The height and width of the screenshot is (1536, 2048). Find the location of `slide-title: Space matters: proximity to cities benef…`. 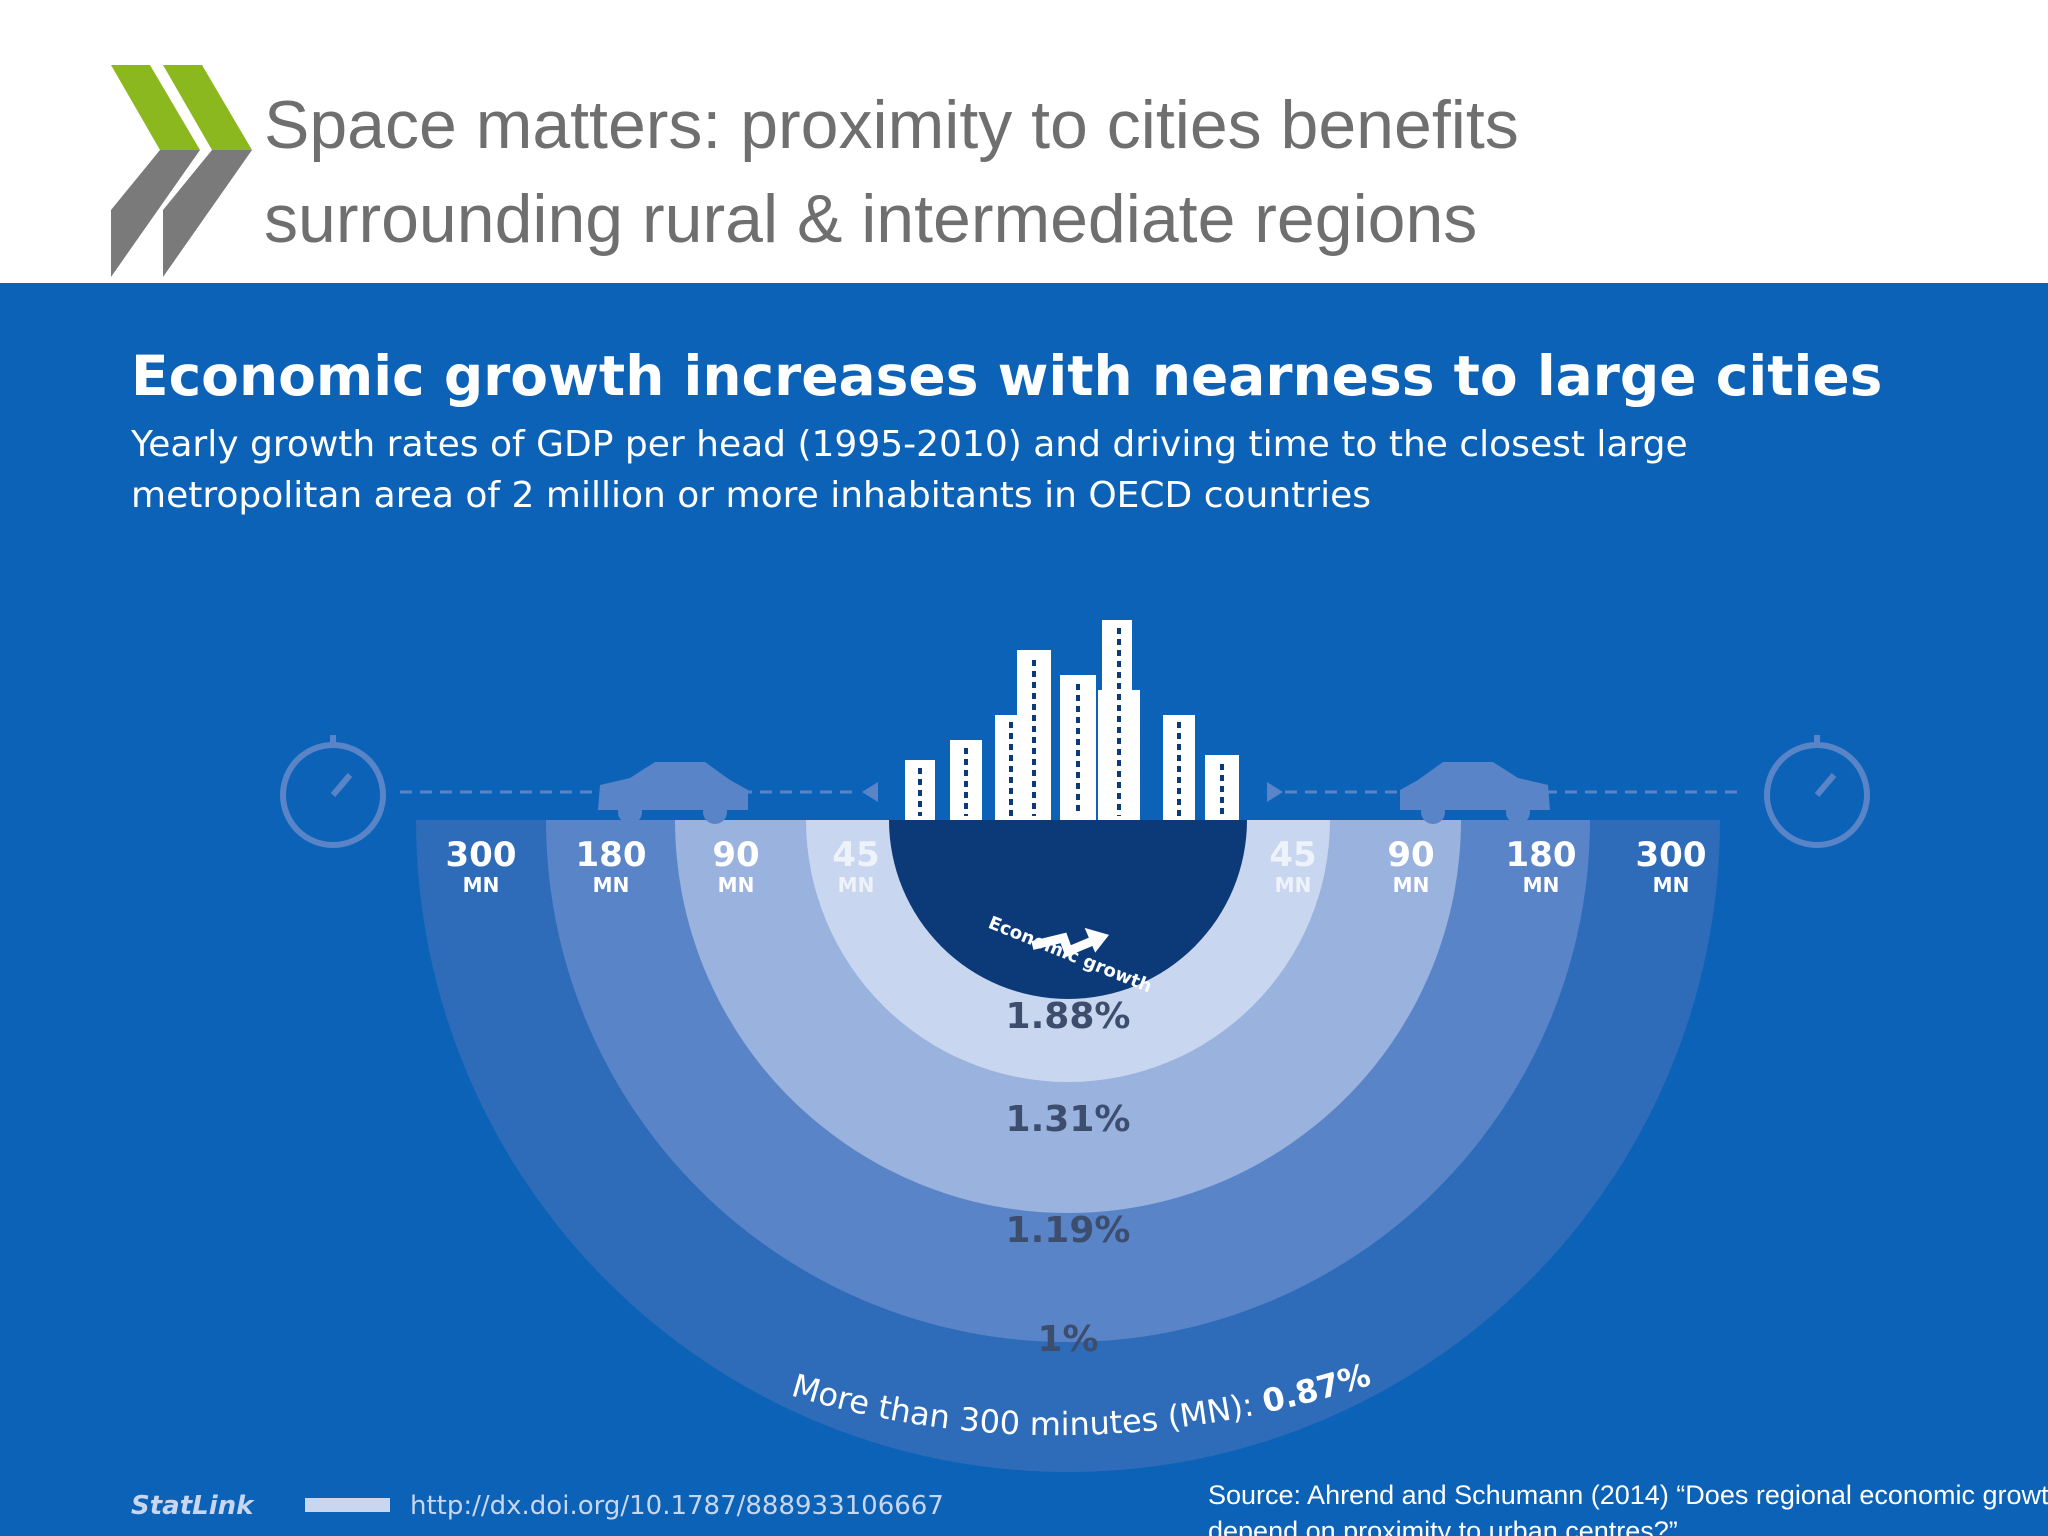

slide-title: Space matters: proximity to cities benef… is located at coordinates (891, 125).